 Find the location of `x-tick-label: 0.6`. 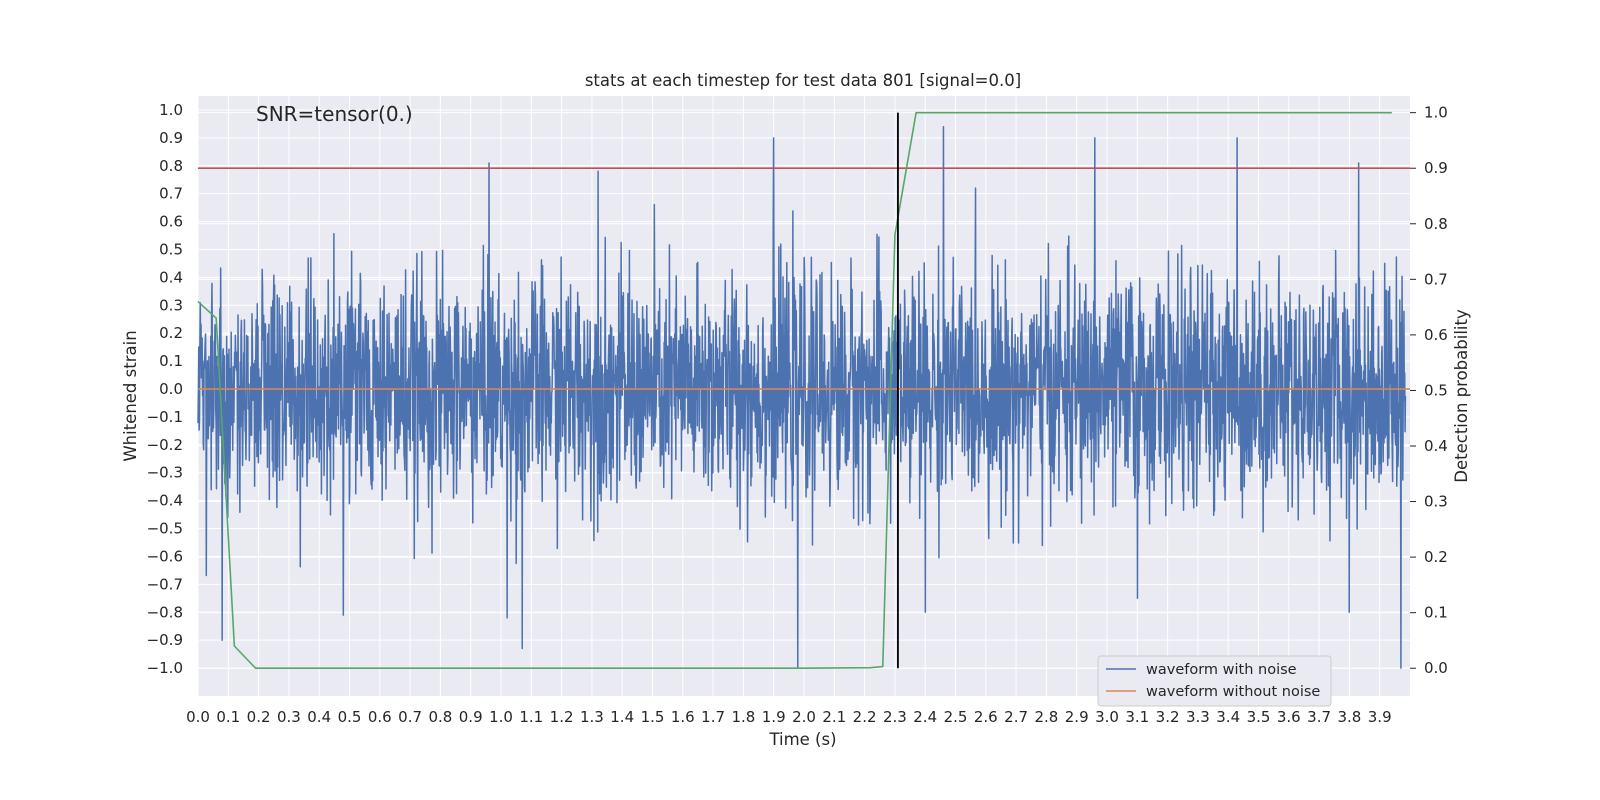

x-tick-label: 0.6 is located at coordinates (380, 717).